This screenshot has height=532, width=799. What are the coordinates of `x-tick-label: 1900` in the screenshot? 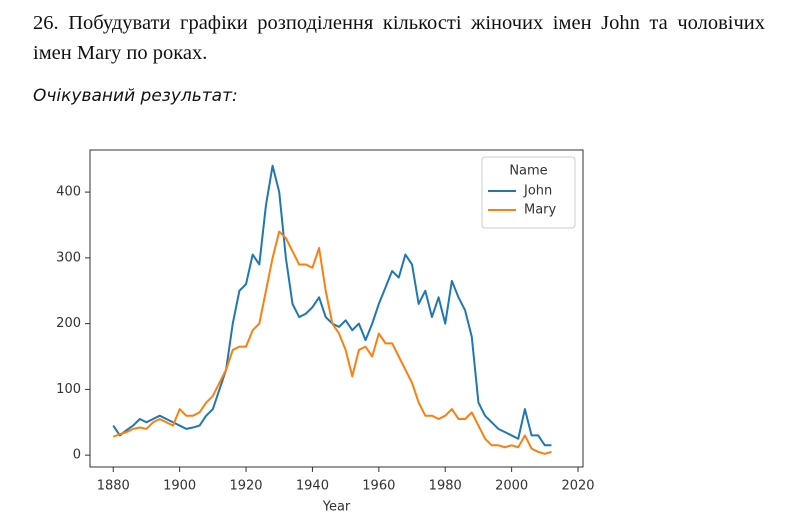 It's located at (179, 486).